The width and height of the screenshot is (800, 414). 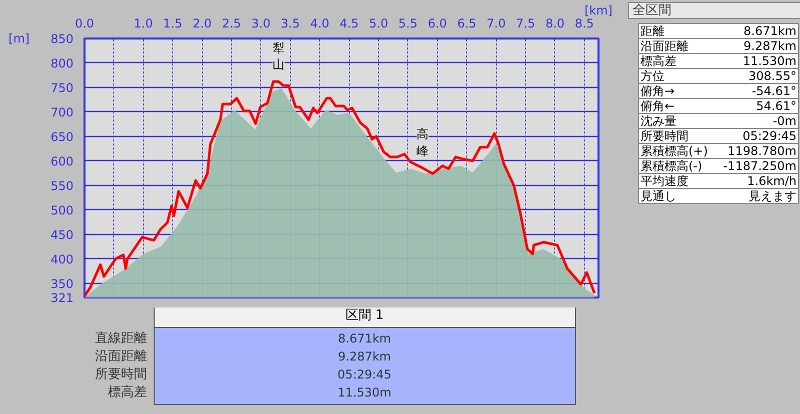 What do you see at coordinates (62, 161) in the screenshot?
I see `y-tick-label: 600` at bounding box center [62, 161].